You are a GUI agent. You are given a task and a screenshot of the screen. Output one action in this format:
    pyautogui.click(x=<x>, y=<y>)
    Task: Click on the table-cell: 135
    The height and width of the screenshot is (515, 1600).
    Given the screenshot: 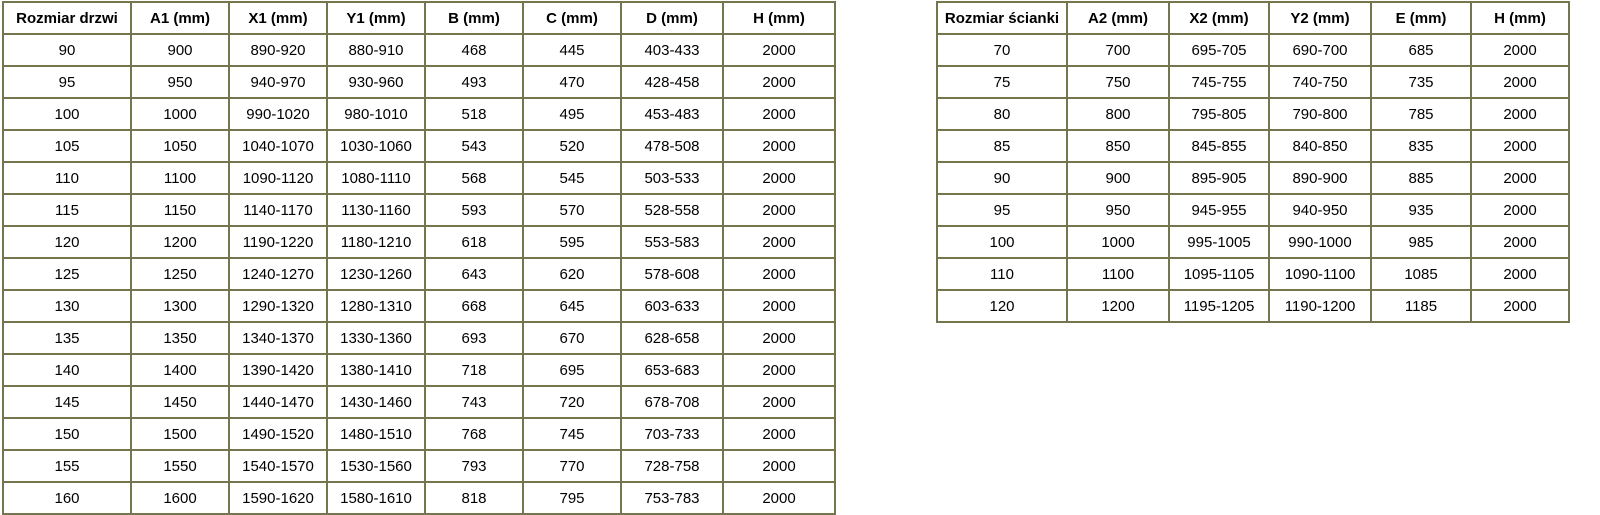 What is the action you would take?
    pyautogui.click(x=67, y=338)
    